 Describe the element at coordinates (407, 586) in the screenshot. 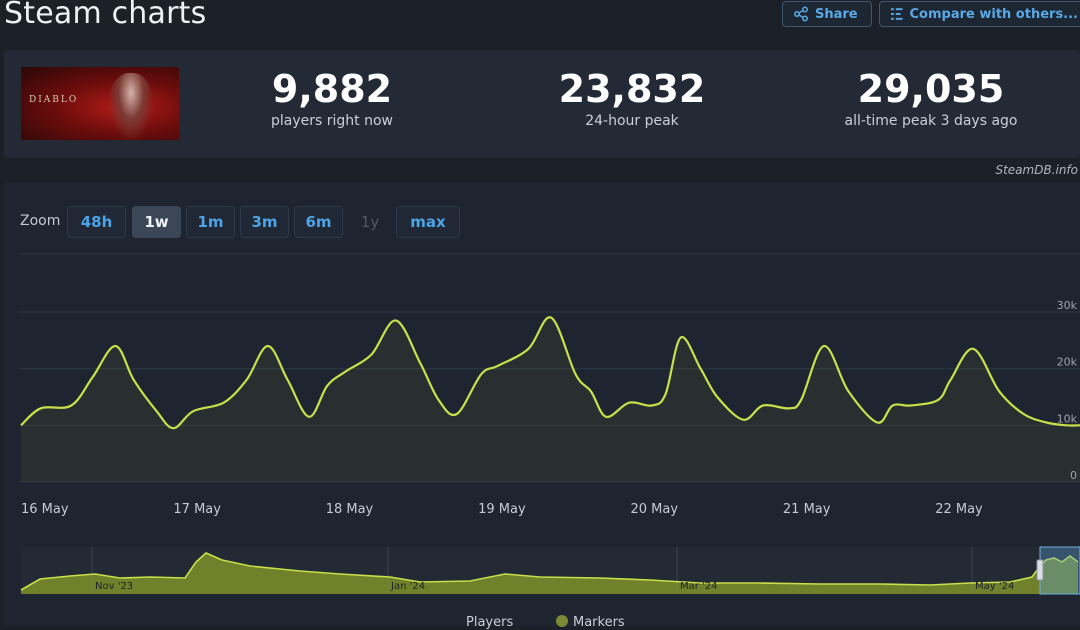

I see `navigator-tick-label-1: Jan '24` at that location.